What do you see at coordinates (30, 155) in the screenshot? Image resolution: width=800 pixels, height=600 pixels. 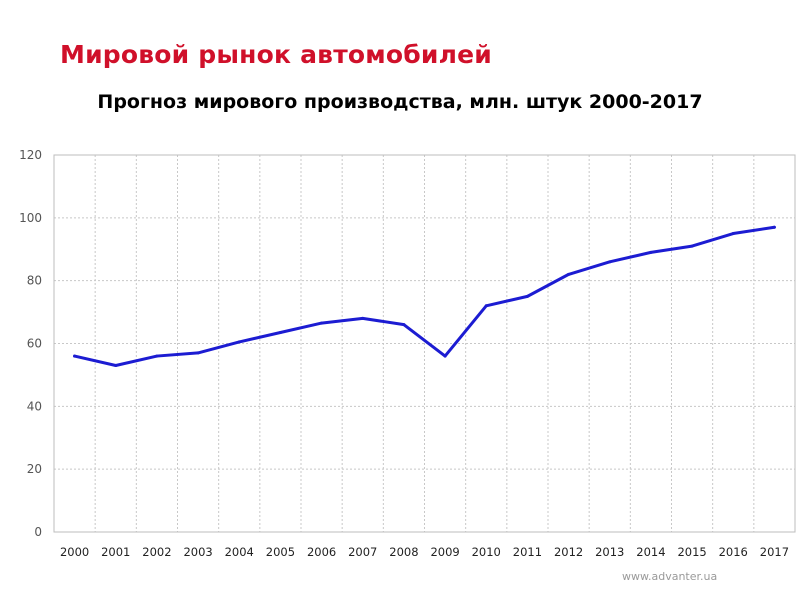 I see `y-tick-label: 120` at bounding box center [30, 155].